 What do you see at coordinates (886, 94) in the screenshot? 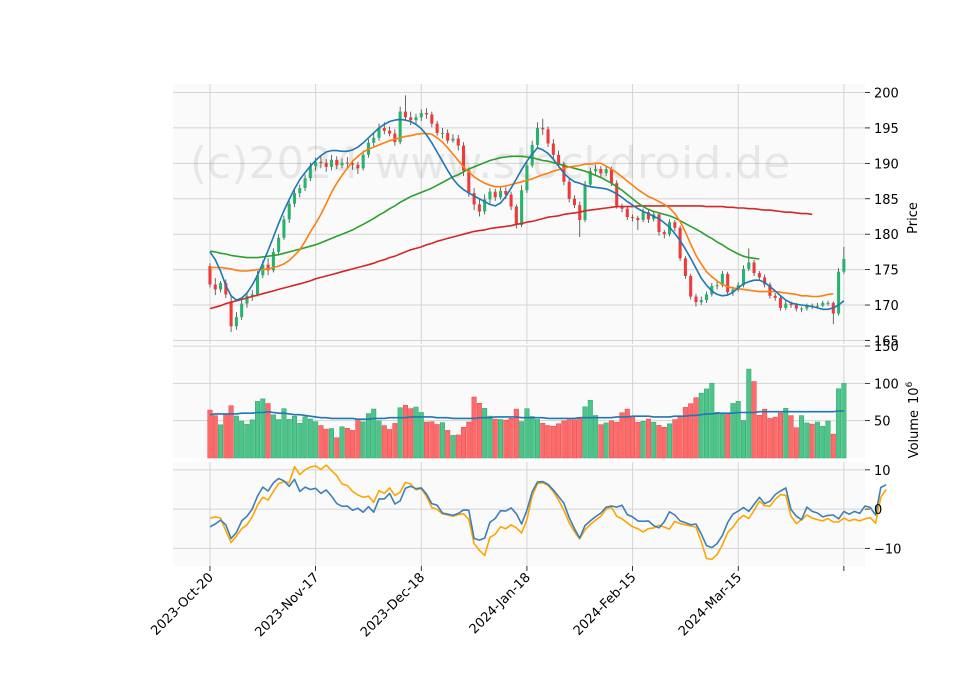
I see `price-tick-label: 200` at bounding box center [886, 94].